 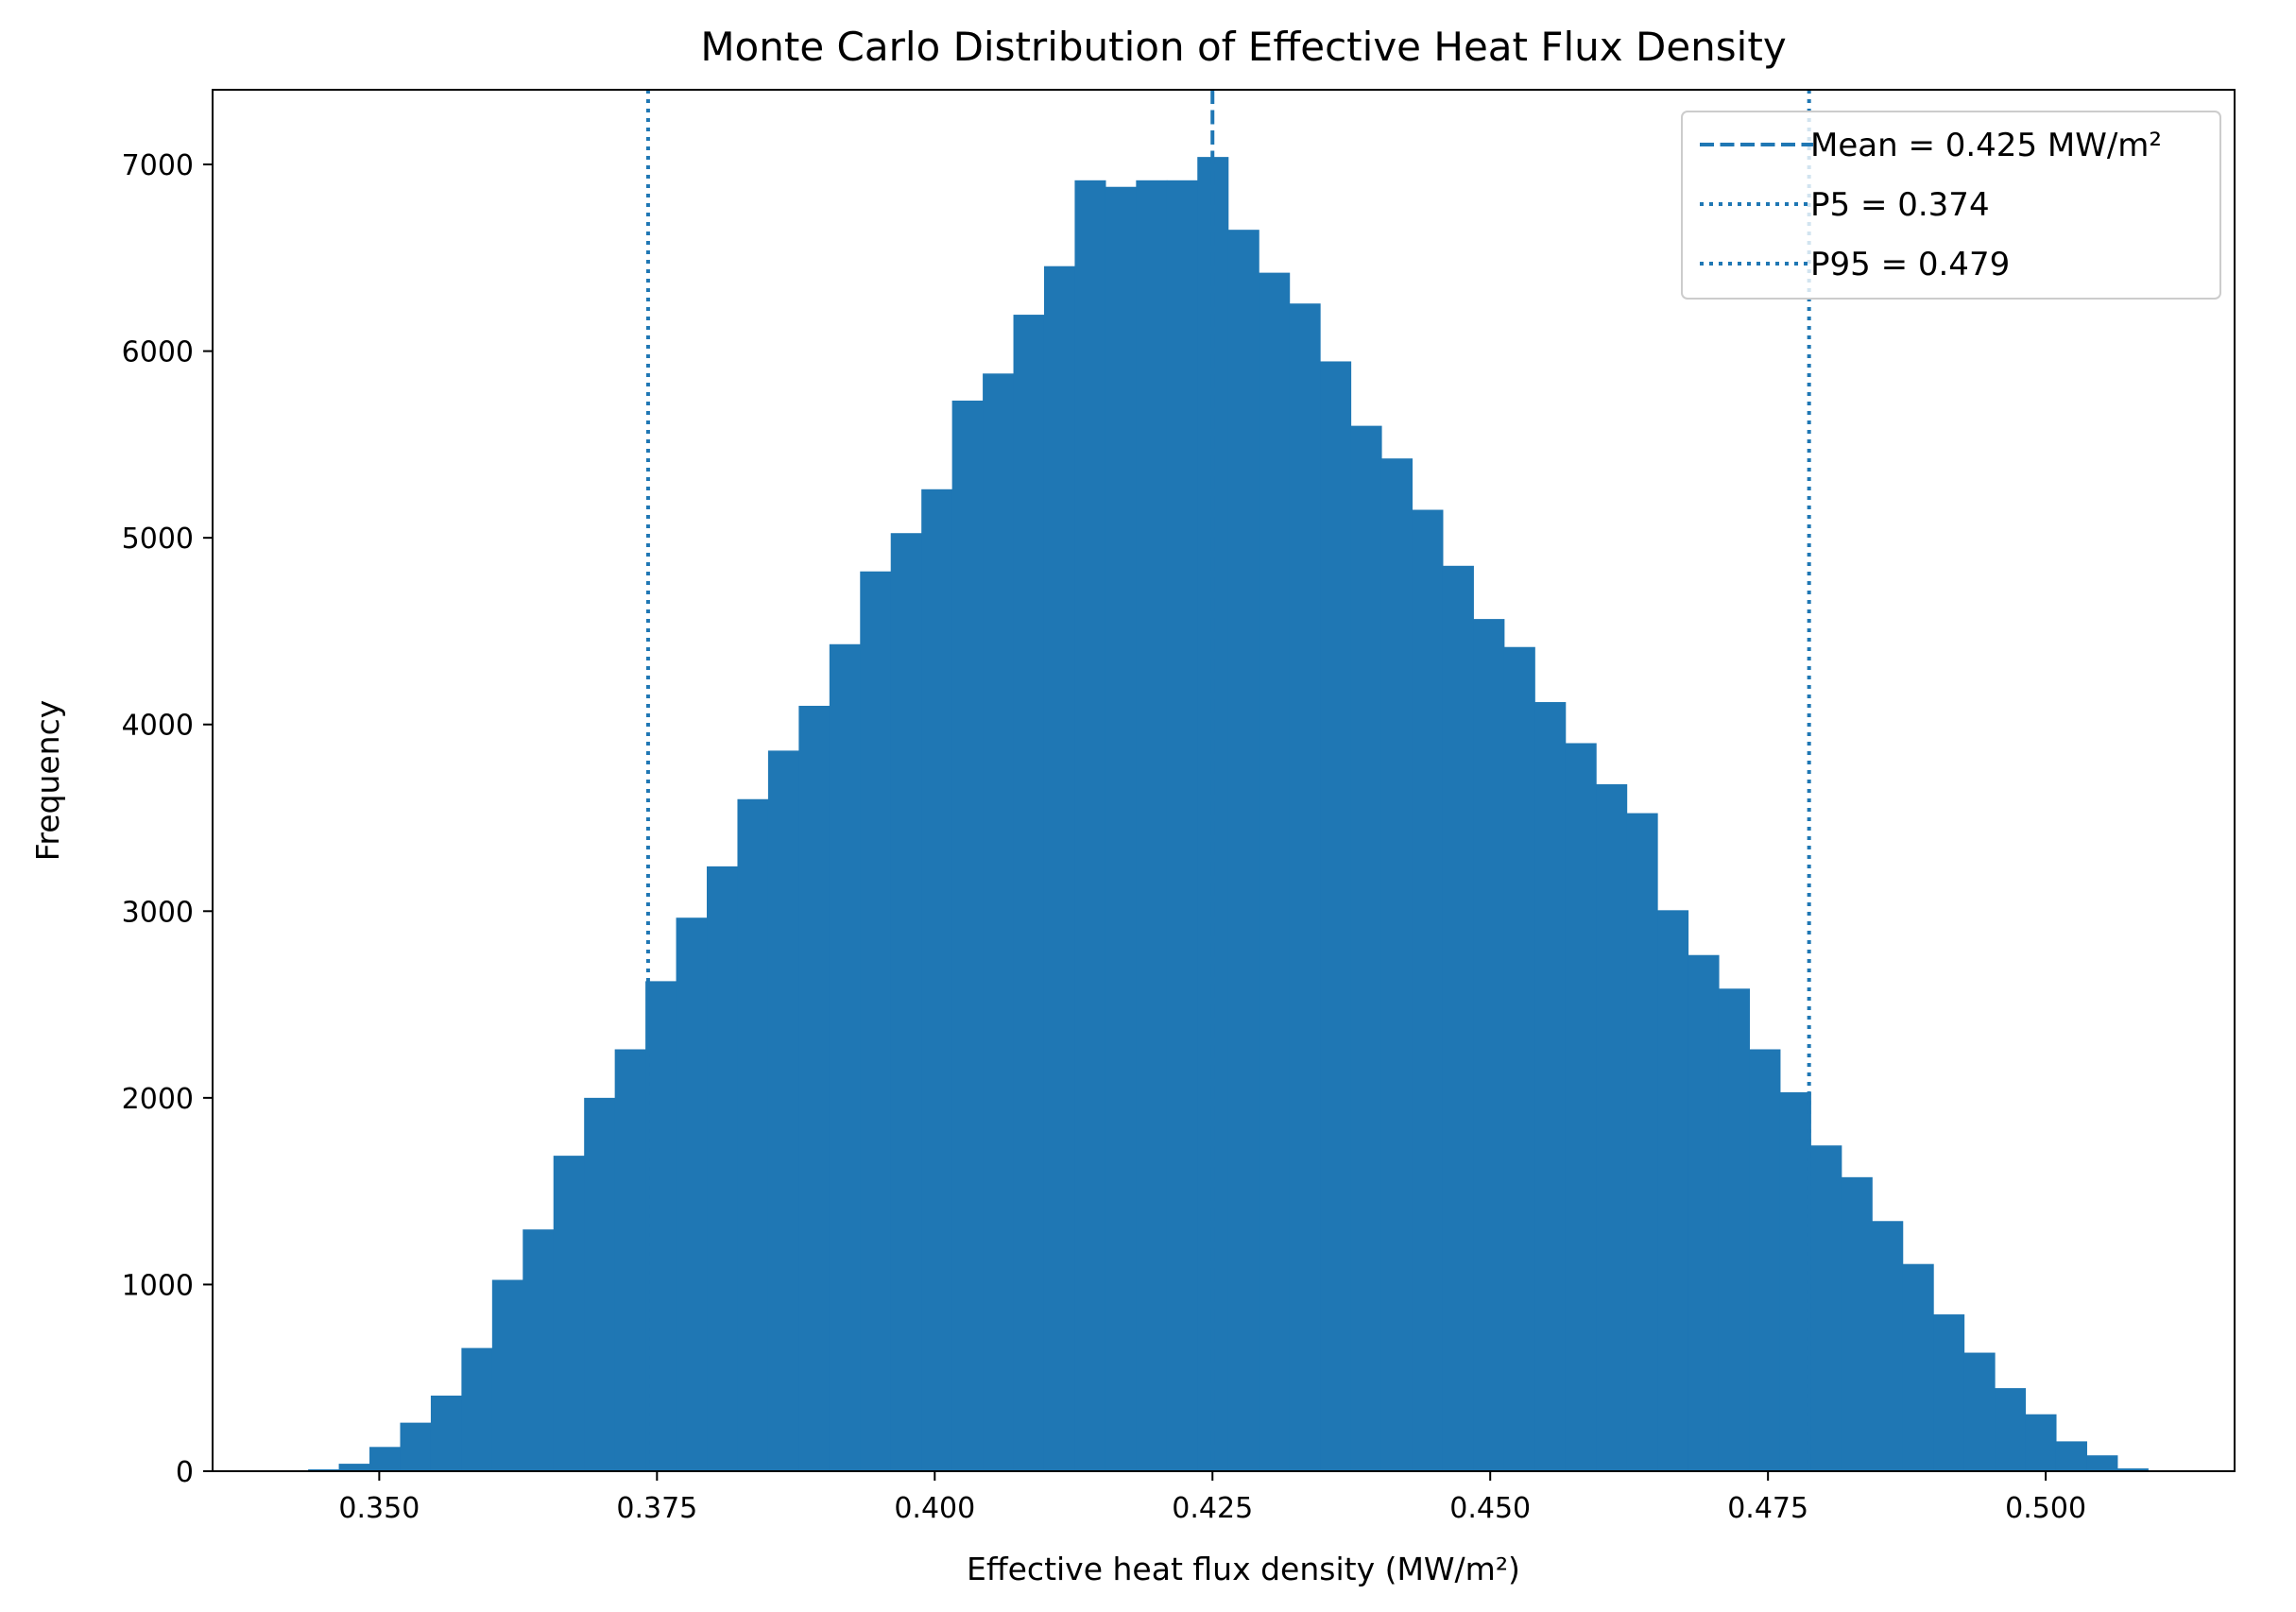 What do you see at coordinates (158, 539) in the screenshot?
I see `y-tick-label: 5000` at bounding box center [158, 539].